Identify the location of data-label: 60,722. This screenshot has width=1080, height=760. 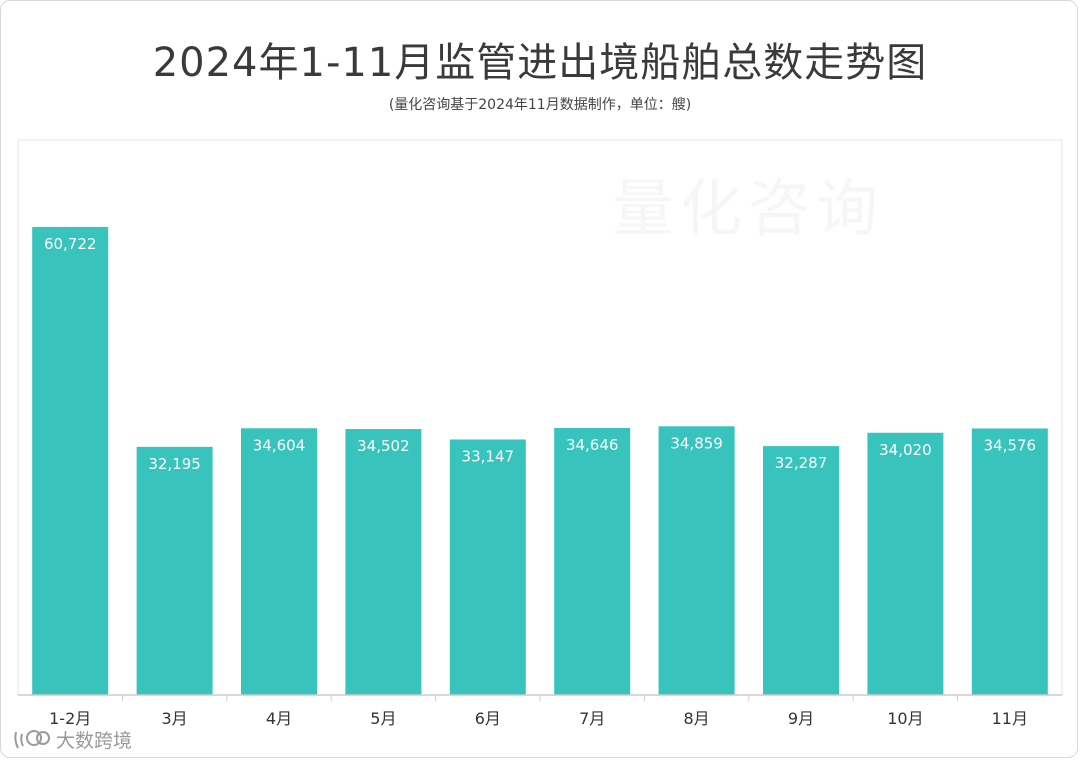
(70, 244).